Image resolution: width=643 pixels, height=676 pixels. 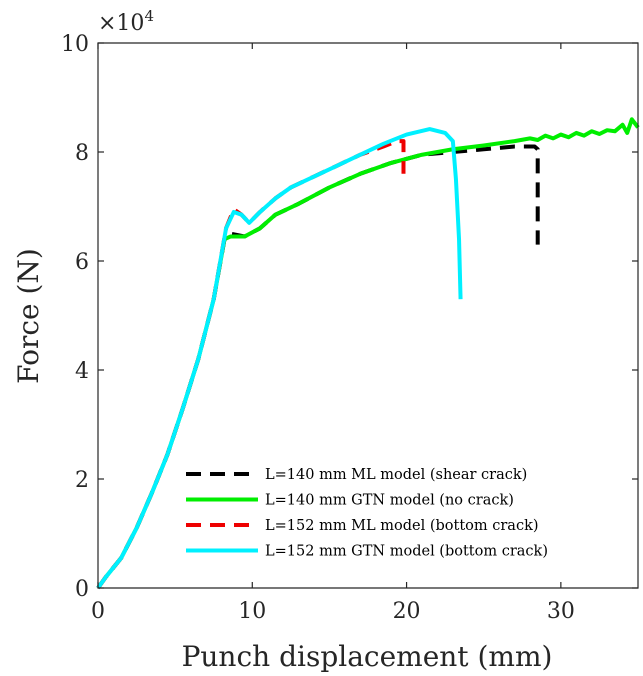 I want to click on y-multiplier: ×10⁴, so click(x=126, y=21).